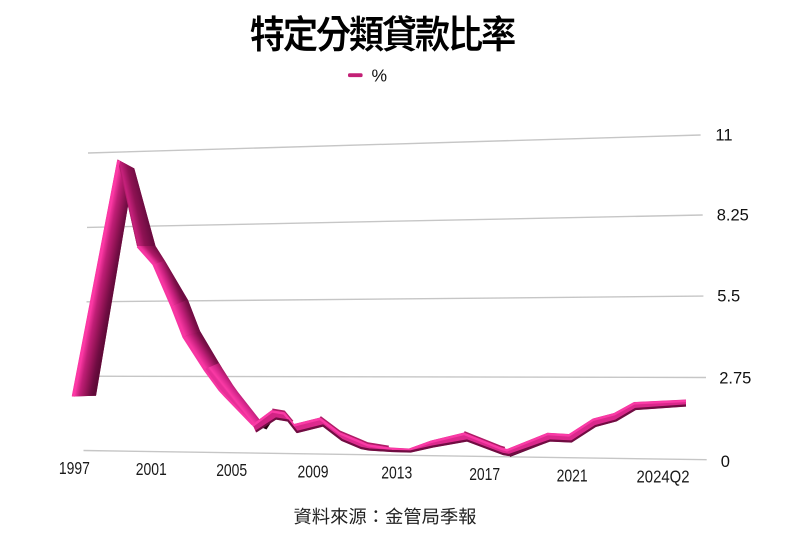  What do you see at coordinates (663, 477) in the screenshot?
I see `svg-text: 2024Q2` at bounding box center [663, 477].